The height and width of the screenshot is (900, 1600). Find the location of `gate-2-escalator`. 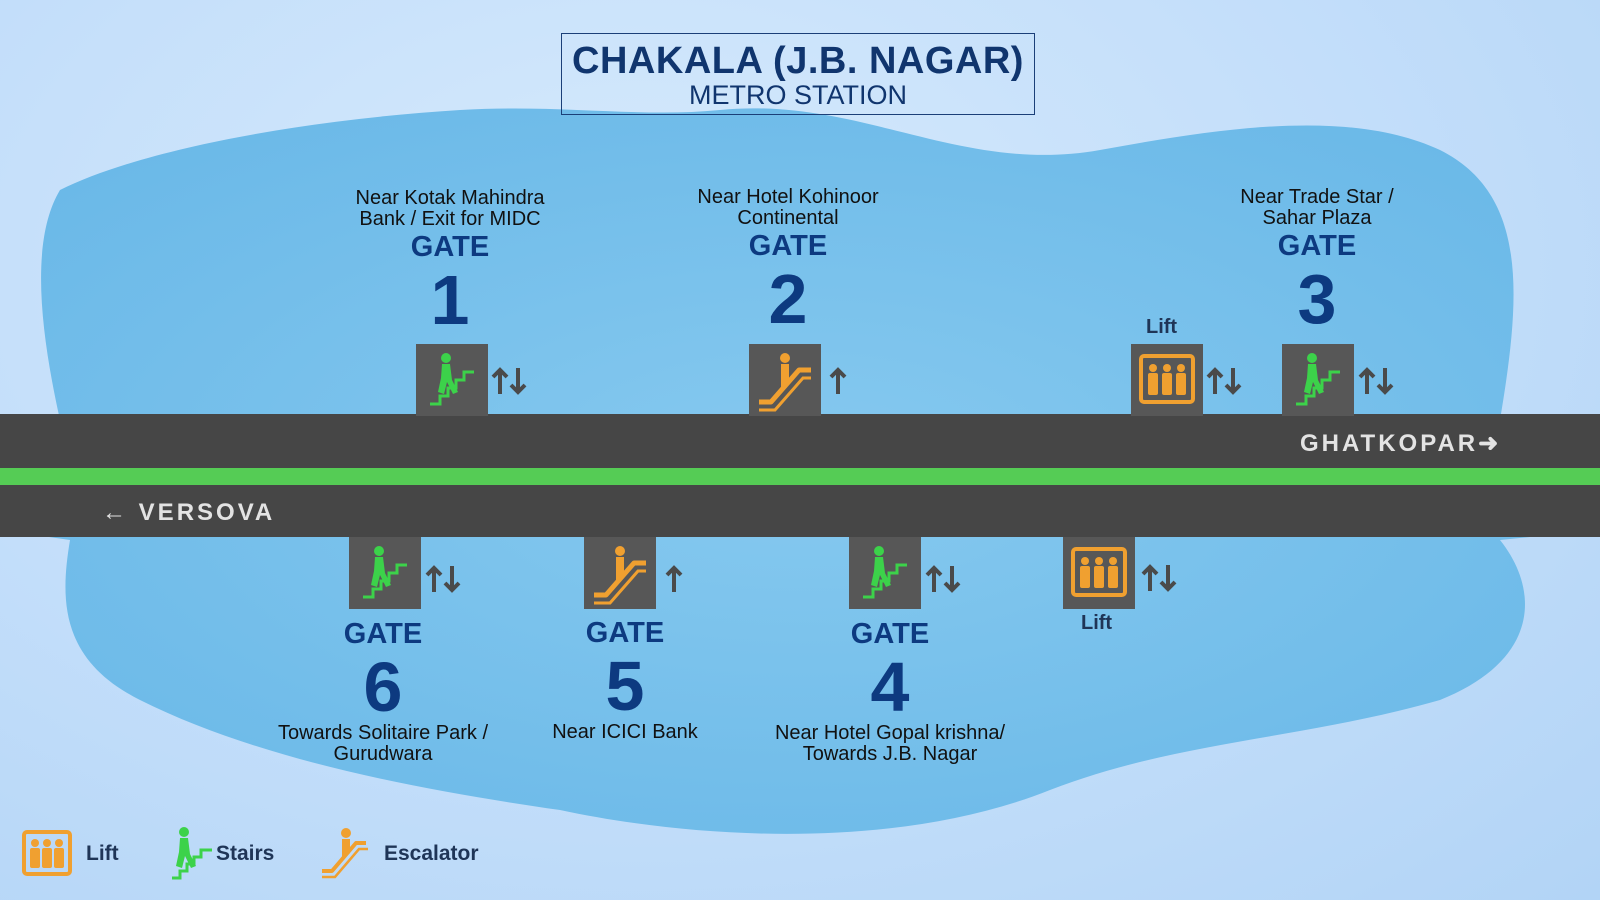

gate-2-escalator is located at coordinates (785, 380).